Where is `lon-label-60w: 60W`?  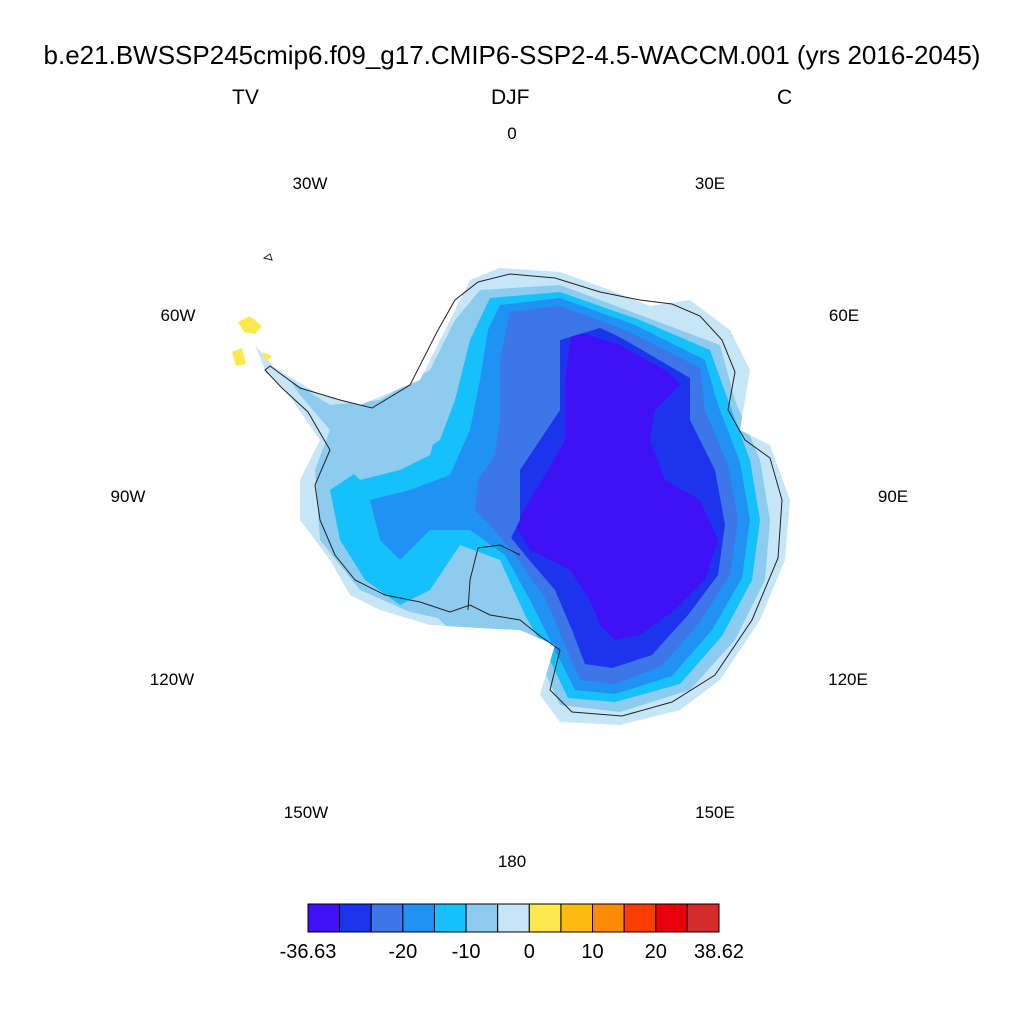 lon-label-60w: 60W is located at coordinates (178, 315).